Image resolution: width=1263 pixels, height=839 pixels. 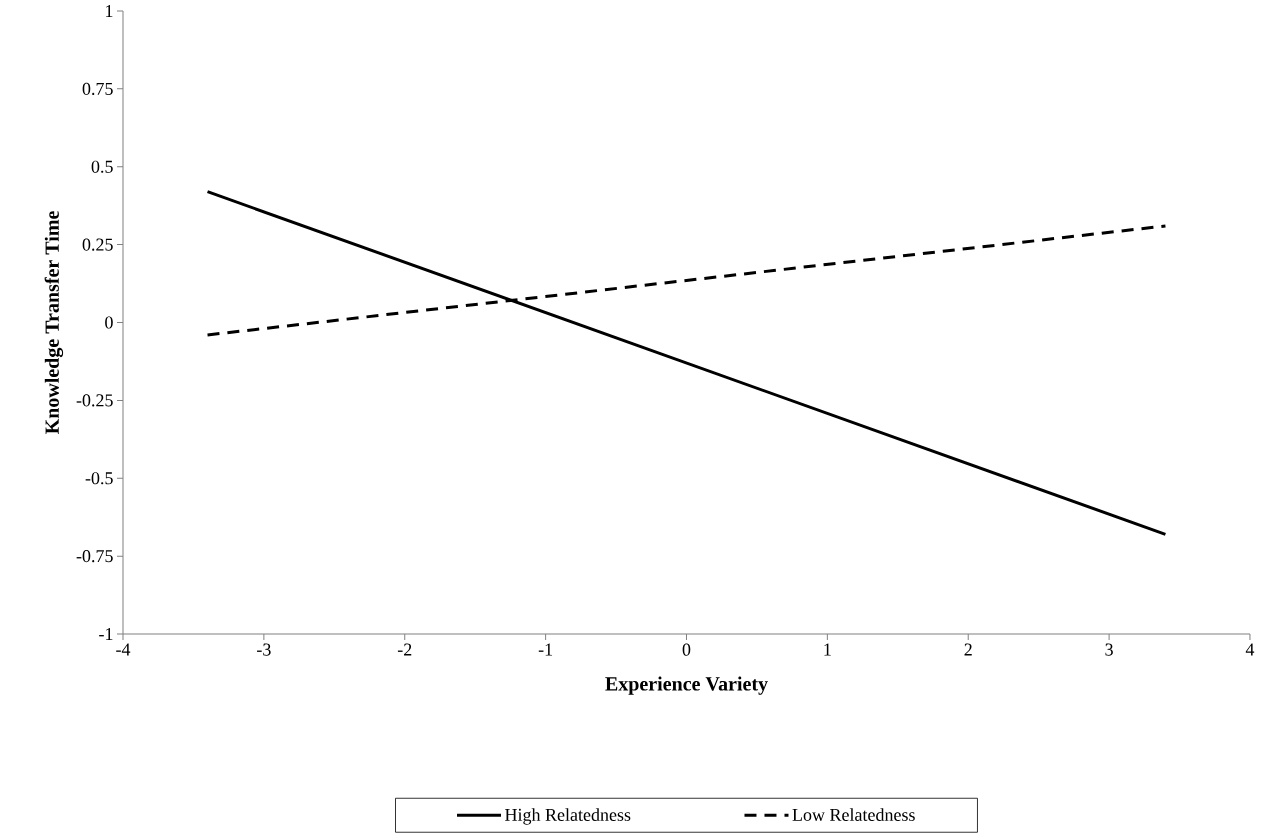 I want to click on y-tick-label: -1, so click(x=106, y=634).